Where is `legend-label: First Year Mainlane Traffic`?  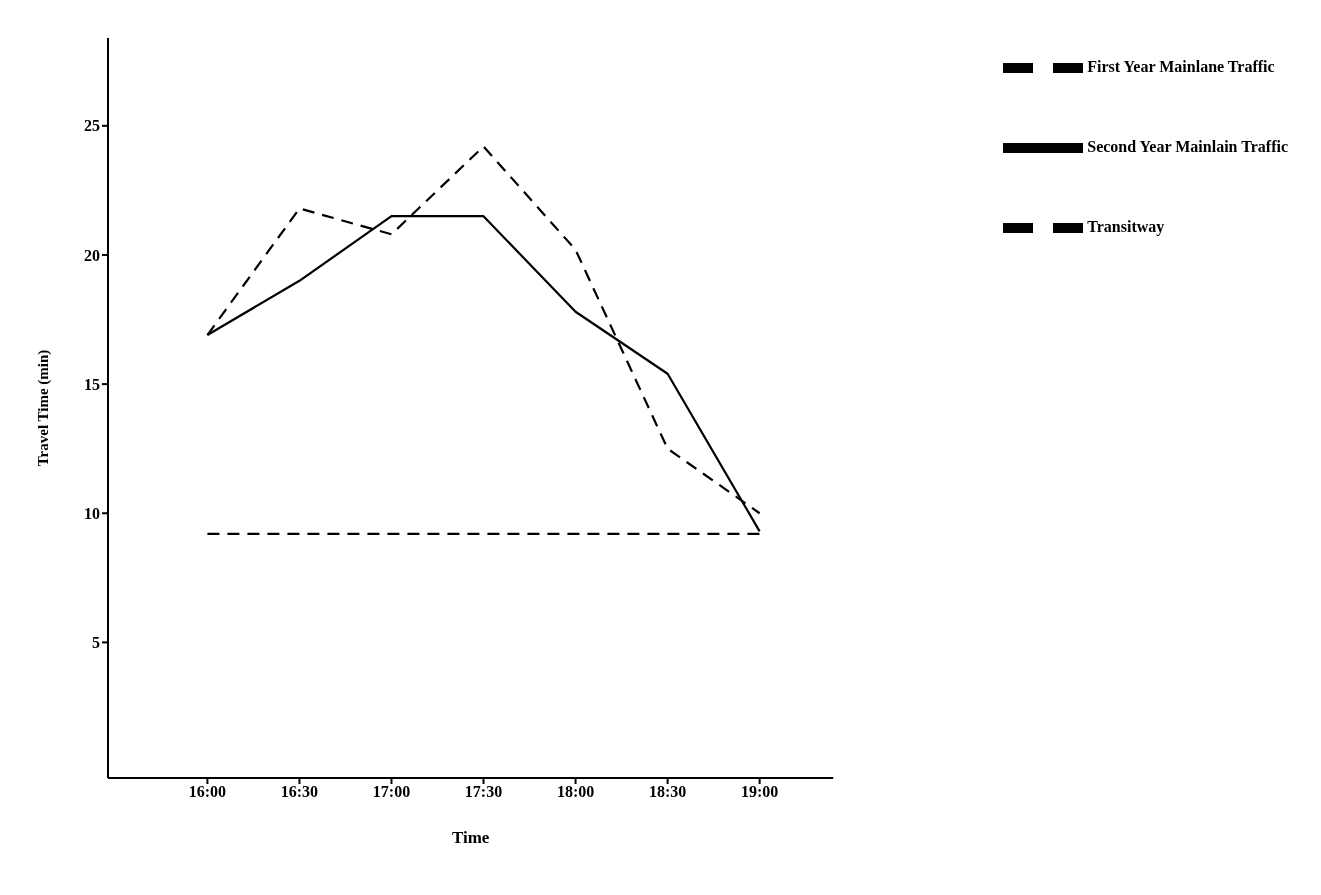 legend-label: First Year Mainlane Traffic is located at coordinates (1181, 66).